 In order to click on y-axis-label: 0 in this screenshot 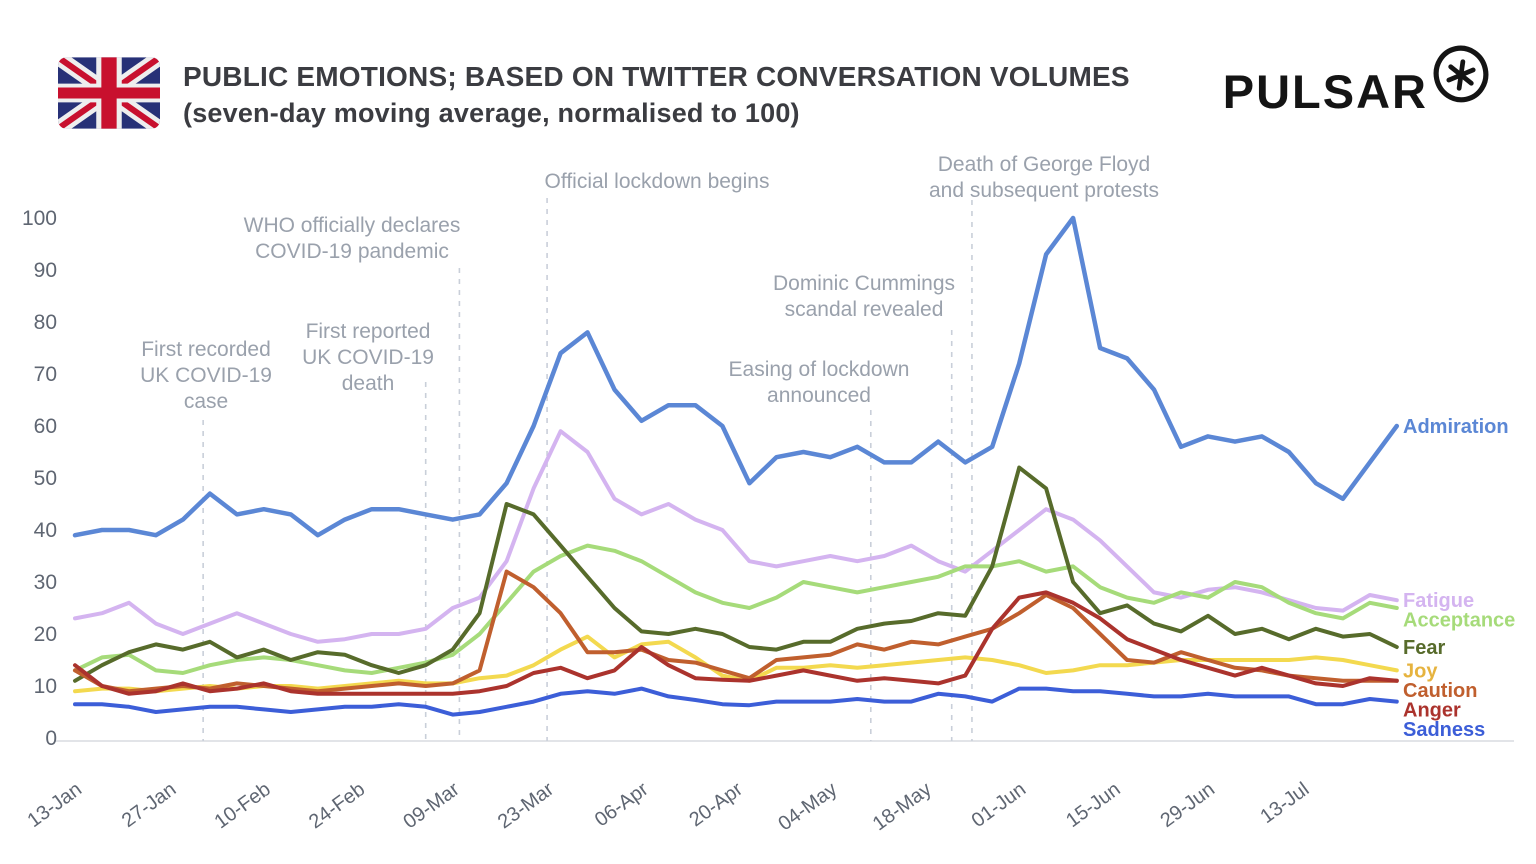, I will do `click(51, 738)`.